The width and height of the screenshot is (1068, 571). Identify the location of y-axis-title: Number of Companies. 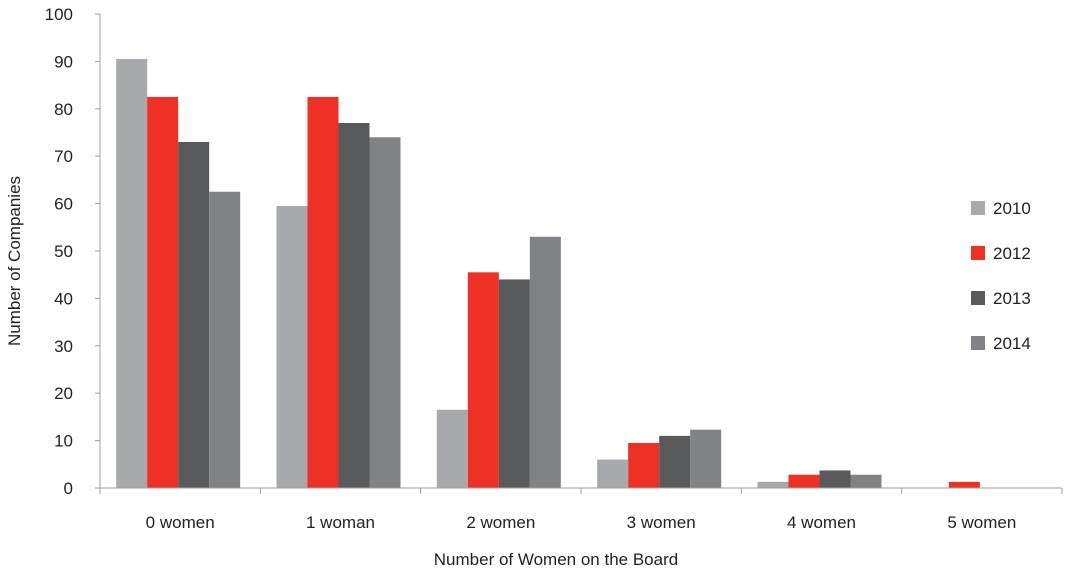
(14, 261).